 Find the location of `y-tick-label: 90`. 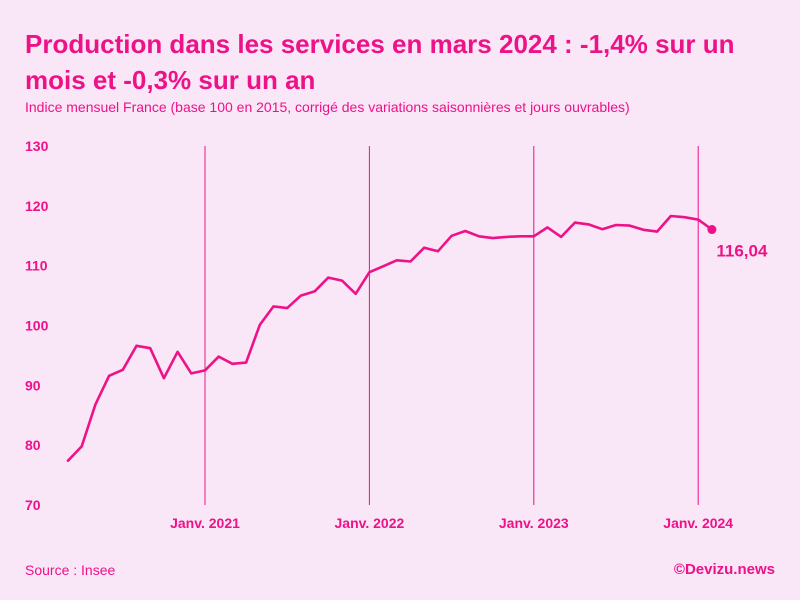

y-tick-label: 90 is located at coordinates (33, 385).